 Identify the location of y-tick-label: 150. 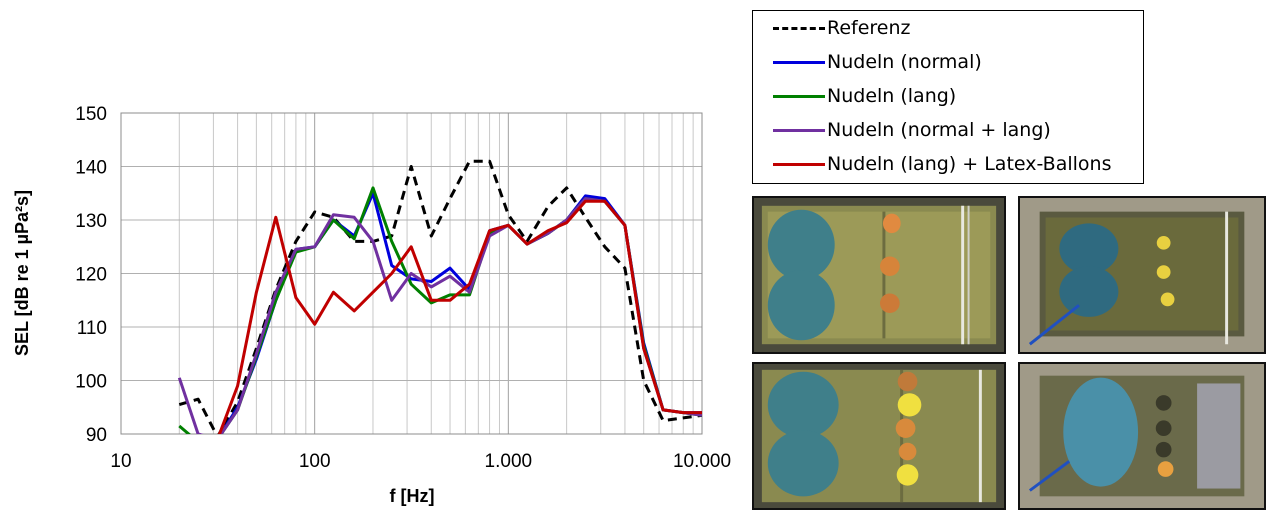
(91, 114).